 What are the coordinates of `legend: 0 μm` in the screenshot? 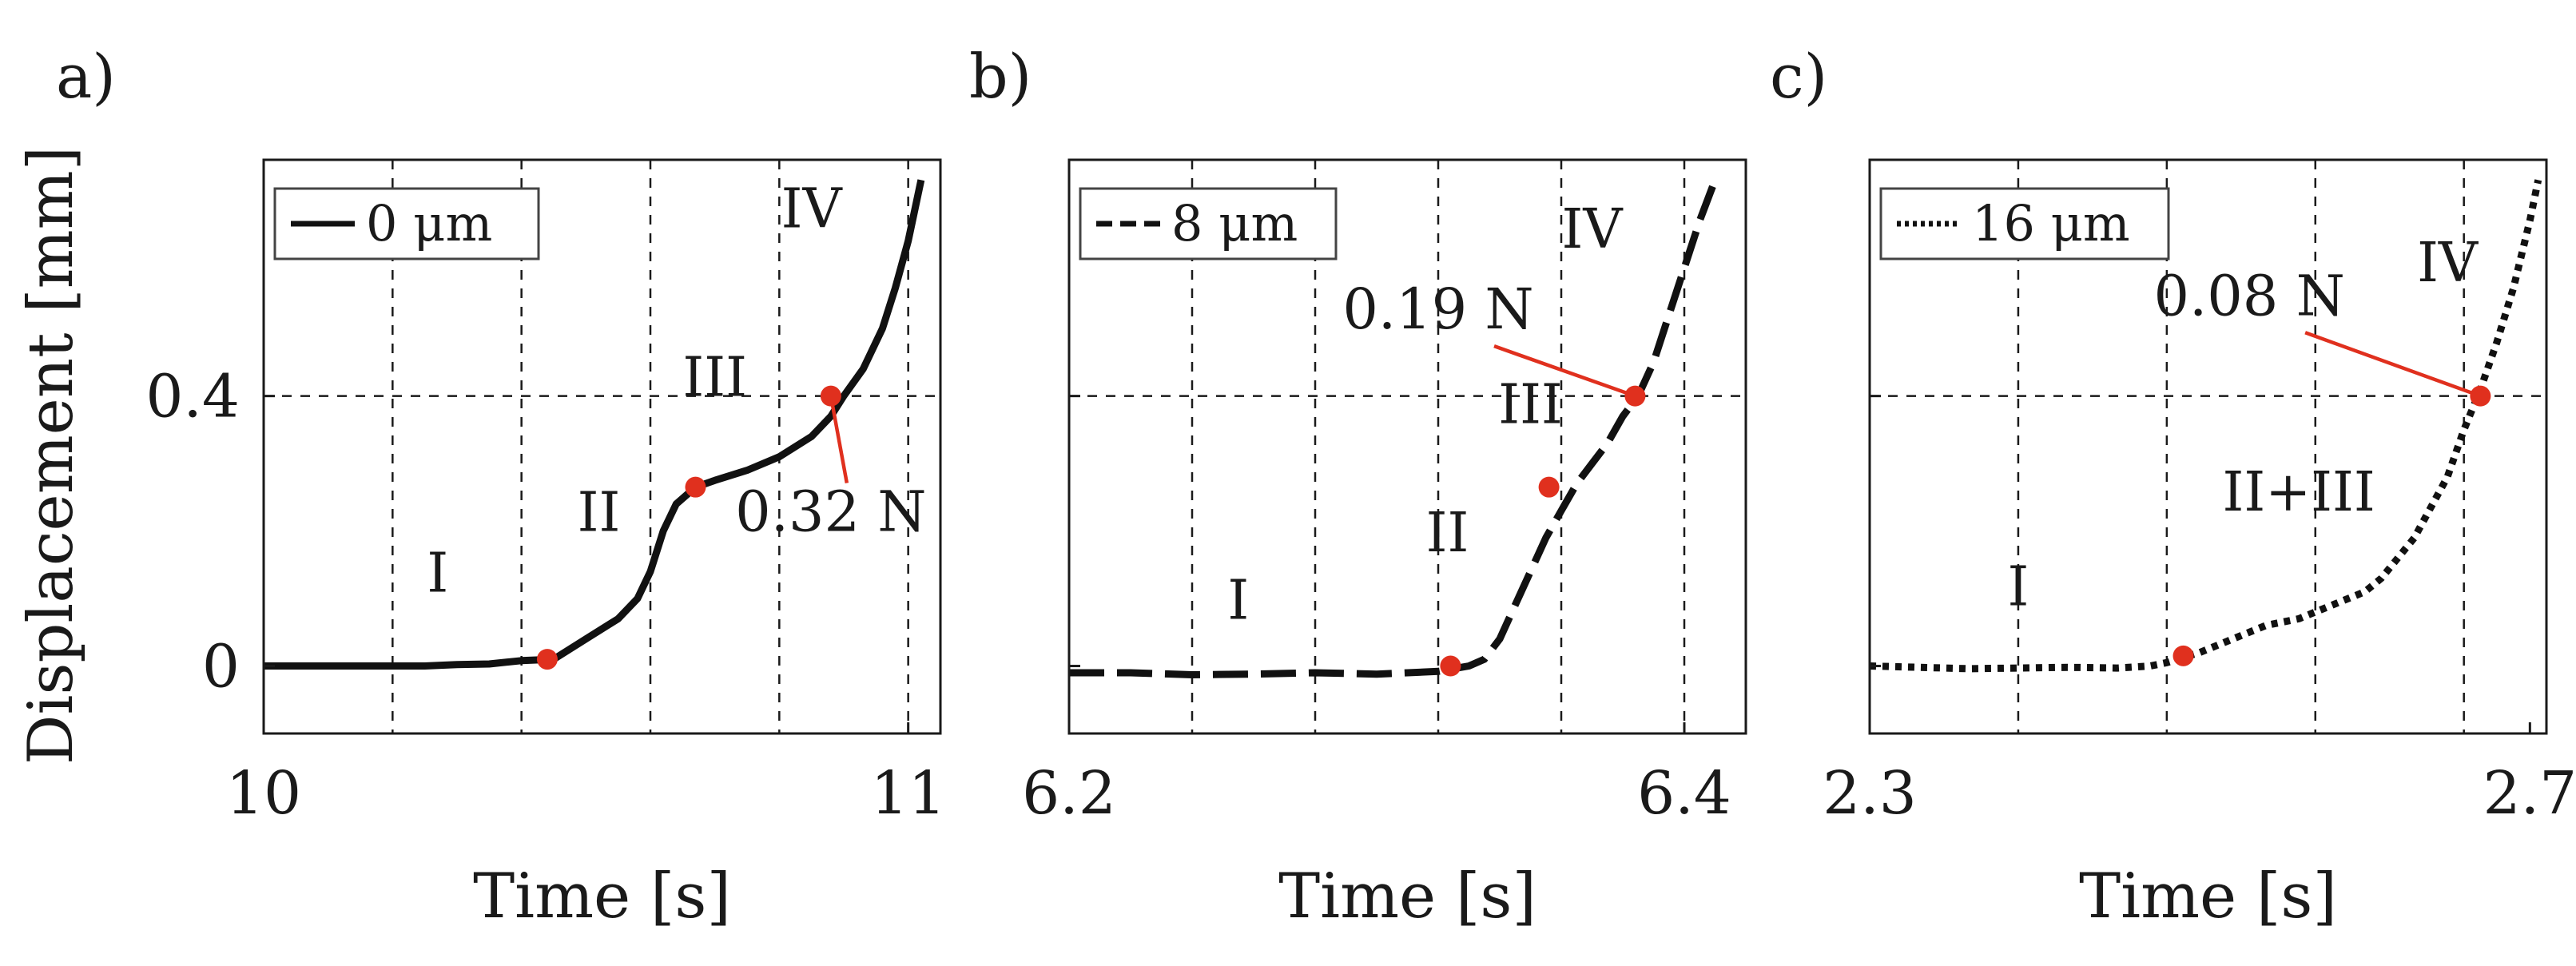 It's located at (406, 223).